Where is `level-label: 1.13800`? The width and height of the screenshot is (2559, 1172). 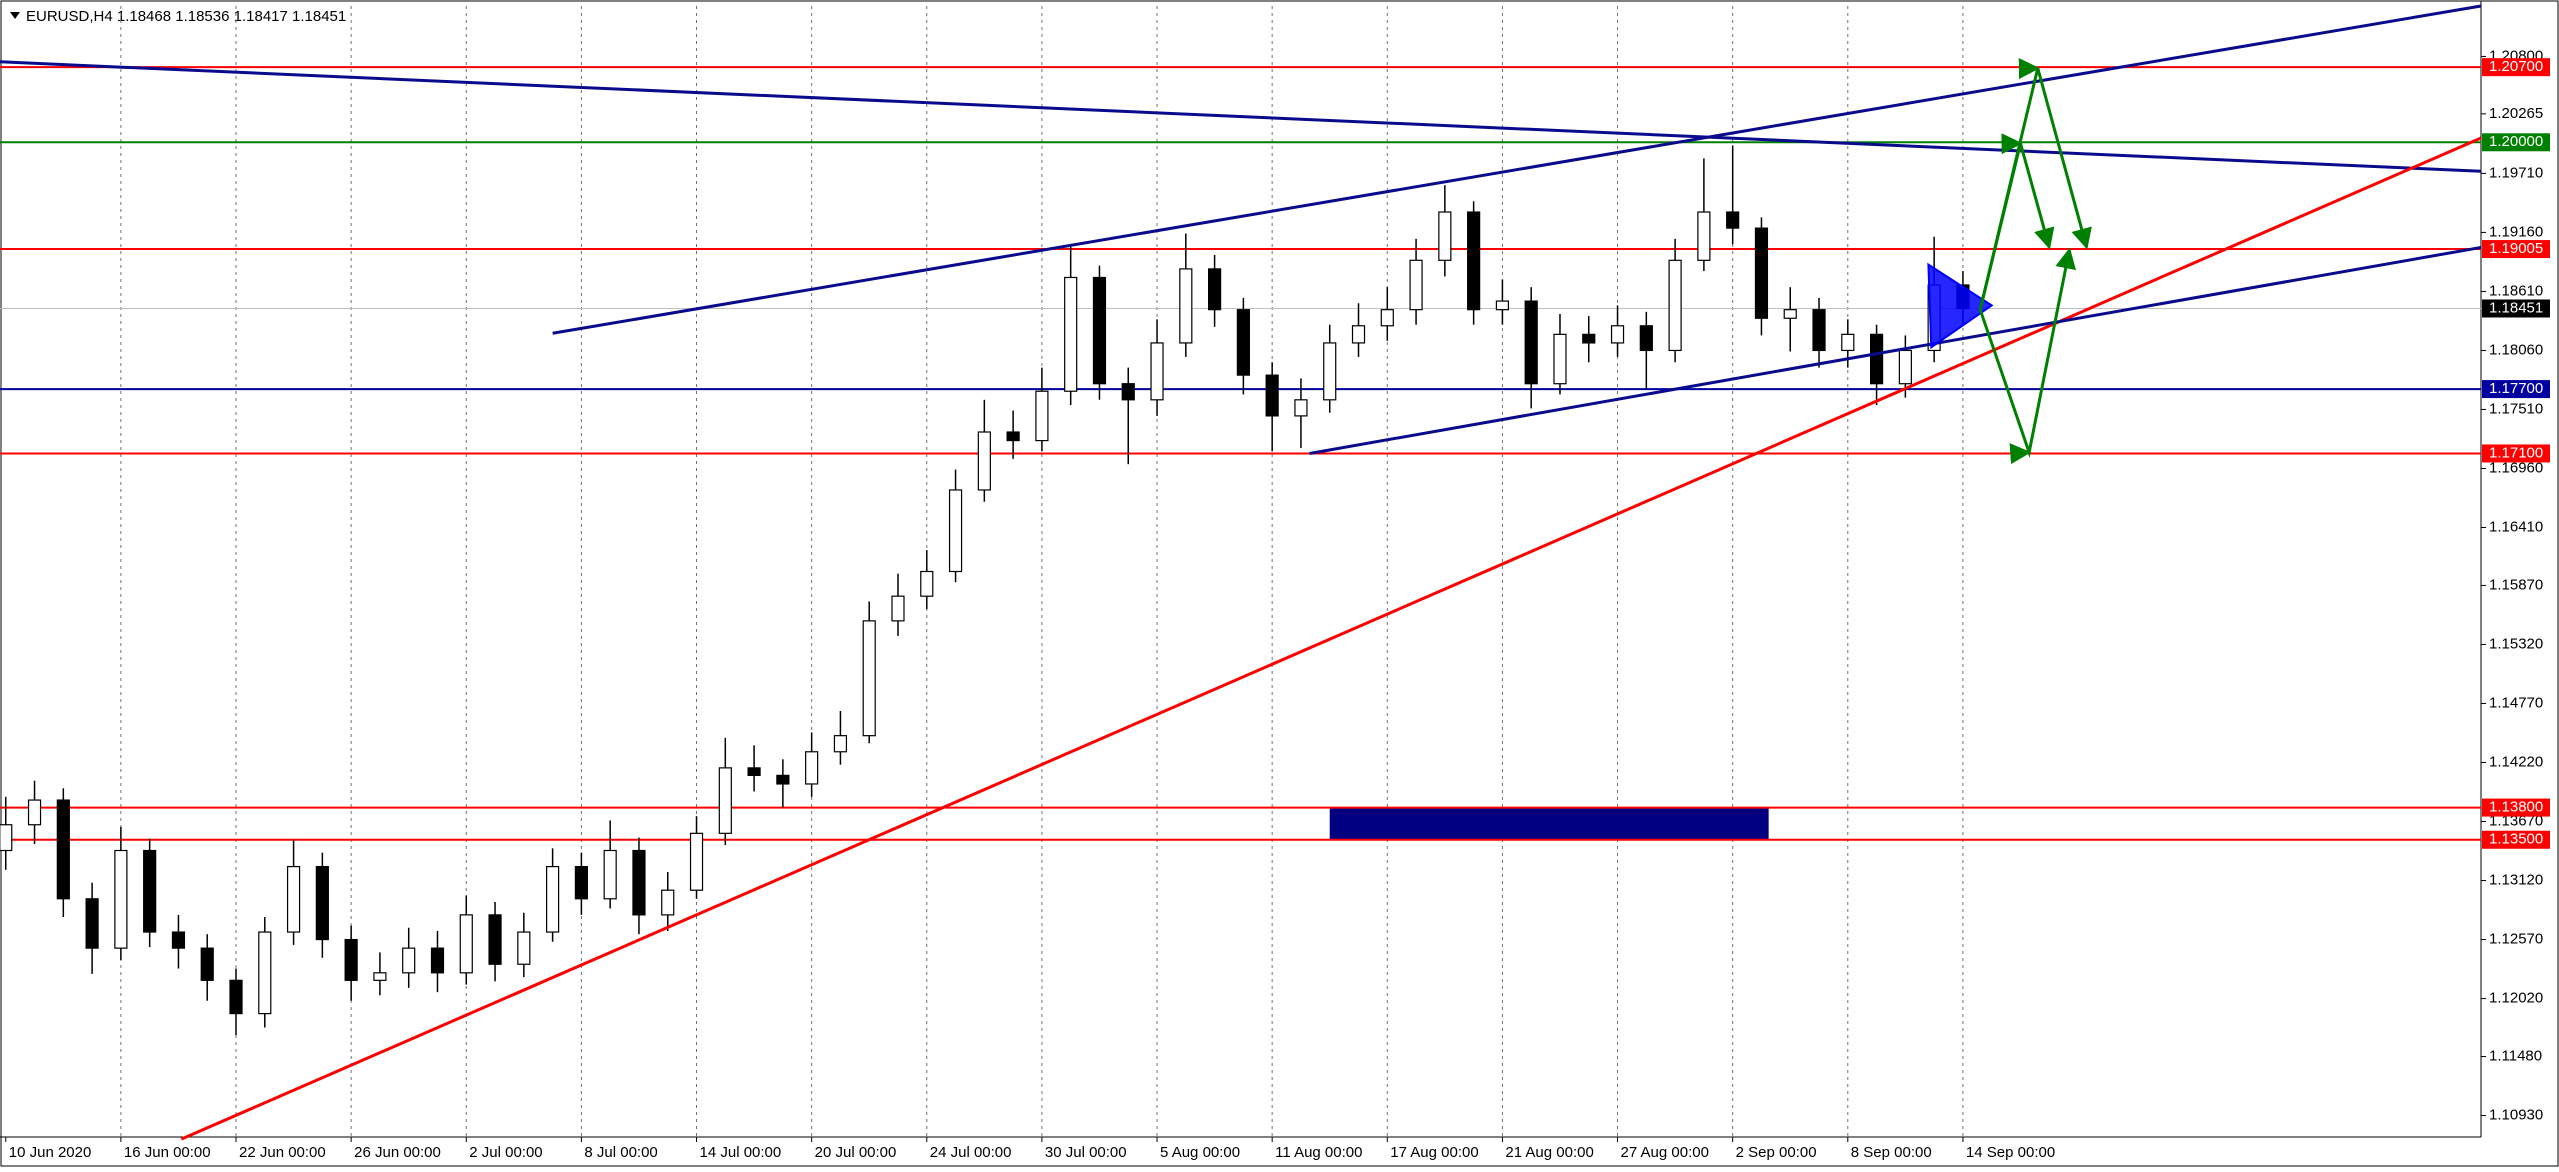
level-label: 1.13800 is located at coordinates (2516, 807).